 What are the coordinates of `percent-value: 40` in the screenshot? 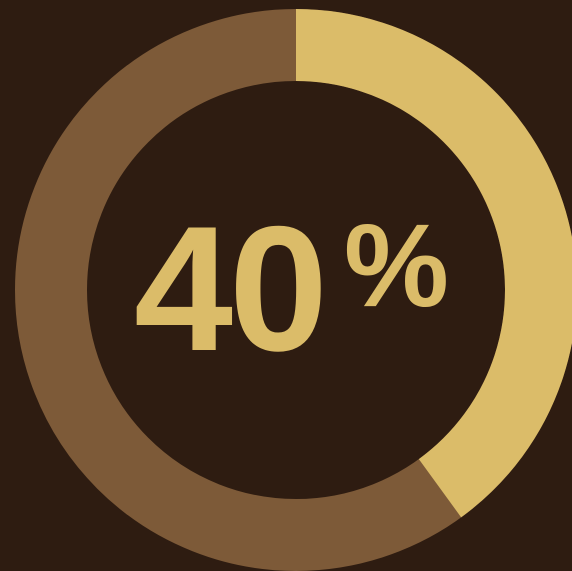 It's located at (231, 288).